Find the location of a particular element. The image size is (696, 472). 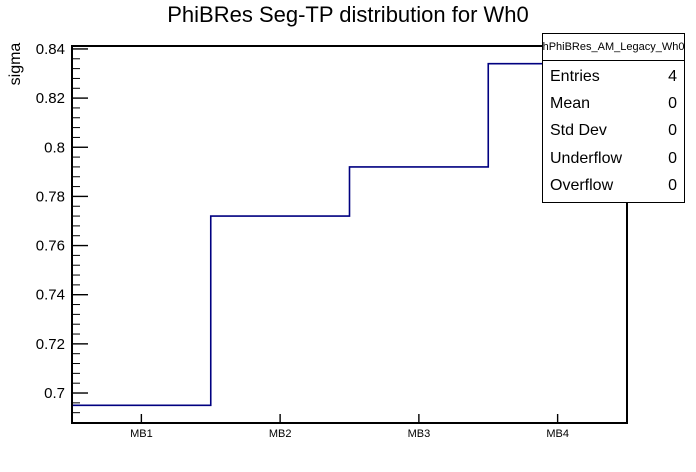

stats-row-stddev: Std Dev 0 is located at coordinates (613, 131).